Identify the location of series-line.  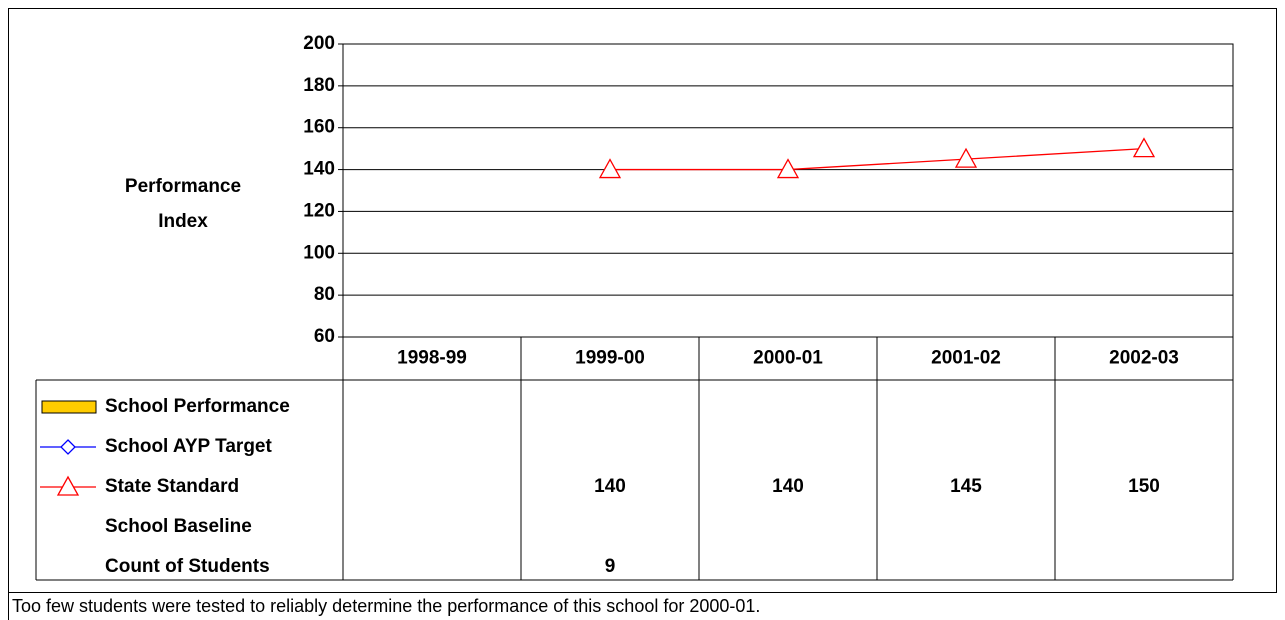
(877, 159).